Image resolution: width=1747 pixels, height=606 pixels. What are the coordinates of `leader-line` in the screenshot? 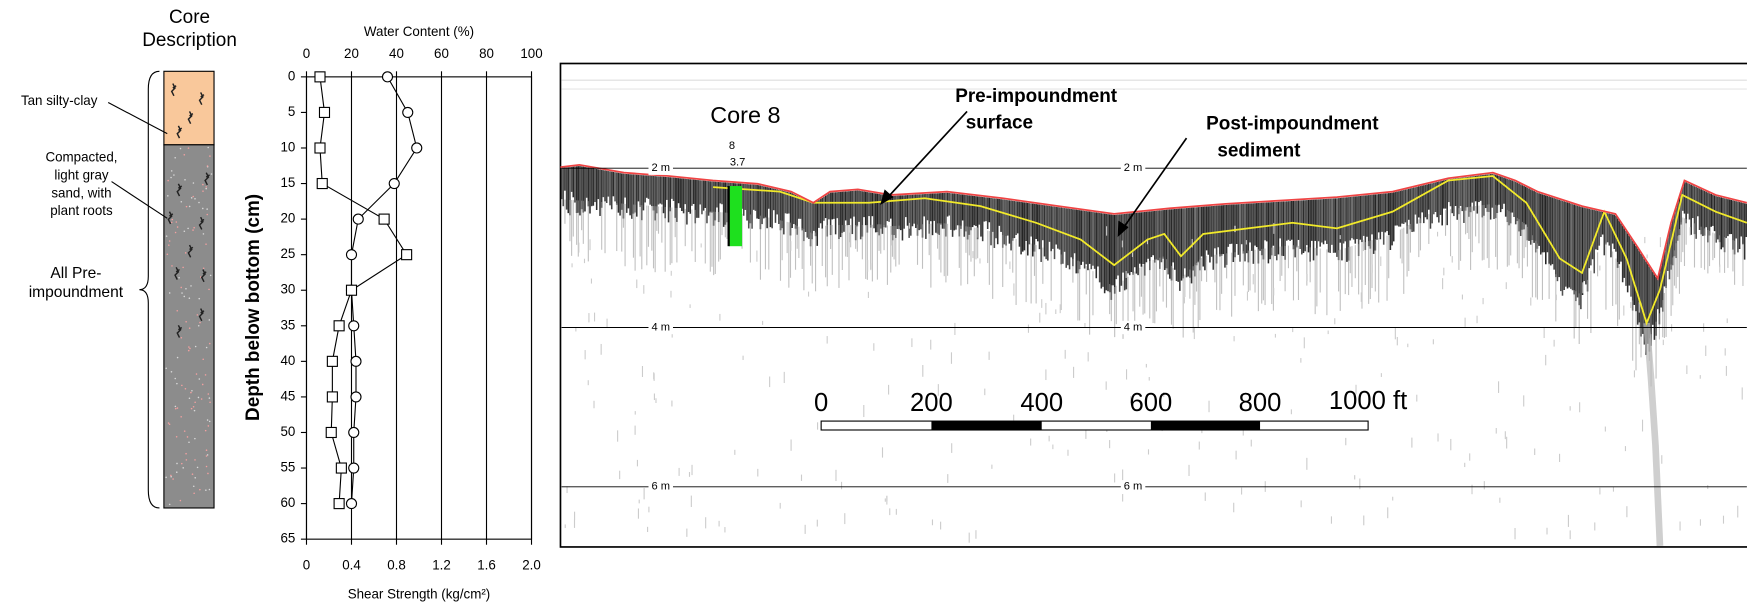 It's located at (139, 200).